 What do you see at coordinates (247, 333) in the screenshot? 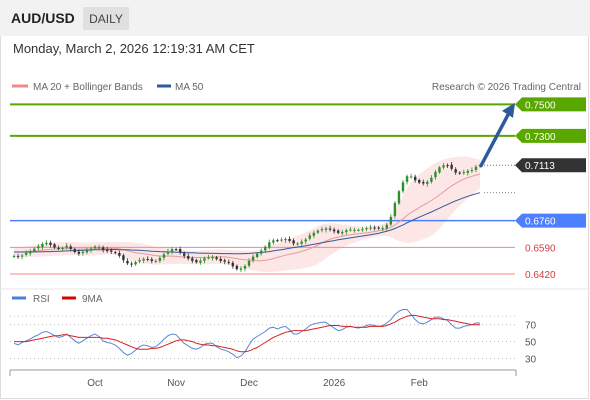
I see `rsi-9ma-line` at bounding box center [247, 333].